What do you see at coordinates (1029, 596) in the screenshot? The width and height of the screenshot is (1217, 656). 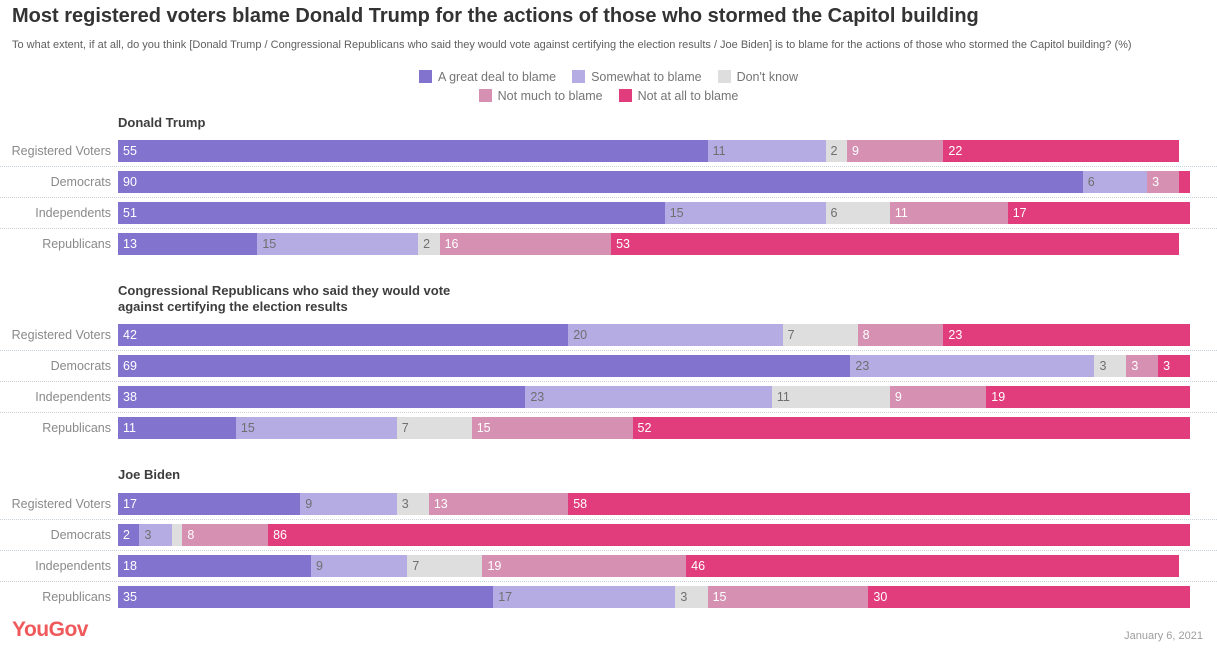 I see `bar-segment: 30` at bounding box center [1029, 596].